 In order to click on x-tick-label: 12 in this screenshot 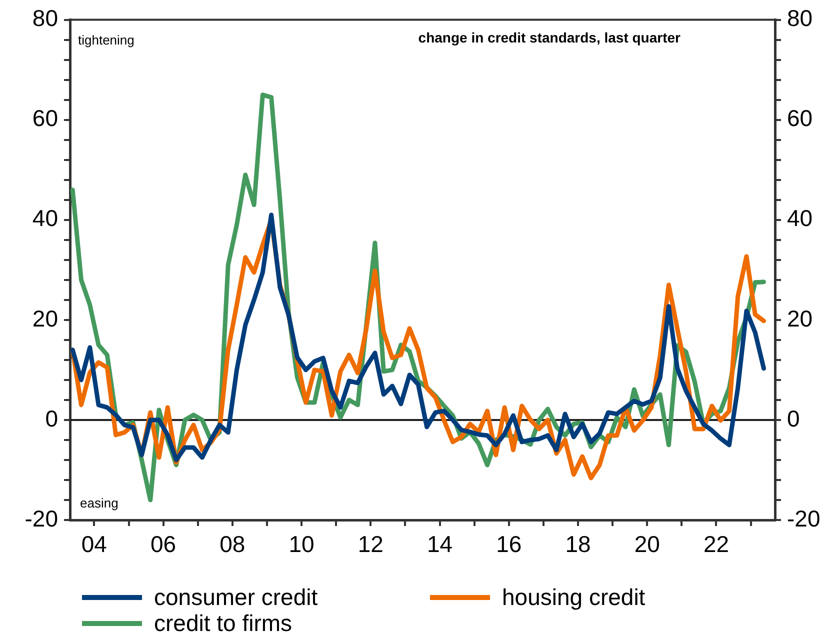, I will do `click(371, 544)`.